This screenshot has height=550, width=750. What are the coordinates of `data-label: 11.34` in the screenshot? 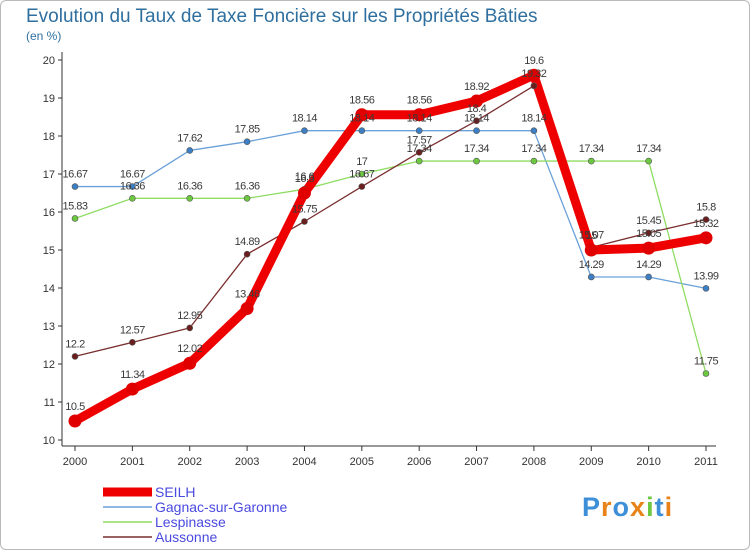 It's located at (132, 375).